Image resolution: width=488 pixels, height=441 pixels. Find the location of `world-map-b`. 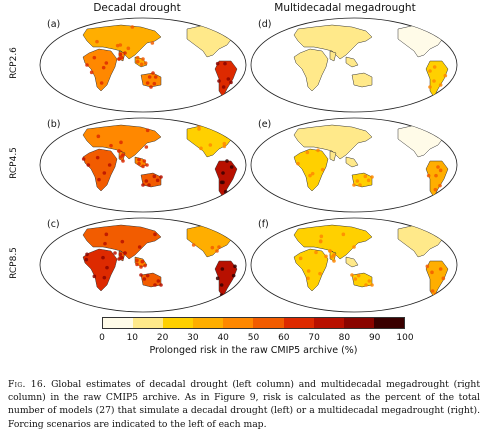

world-map-b is located at coordinates (143, 165).